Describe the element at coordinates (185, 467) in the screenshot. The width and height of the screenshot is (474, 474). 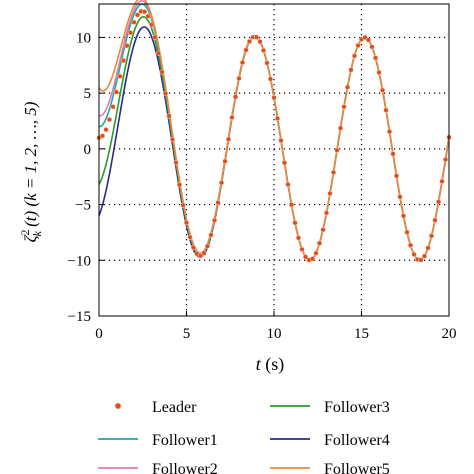
I see `legend-label: Follower2` at that location.